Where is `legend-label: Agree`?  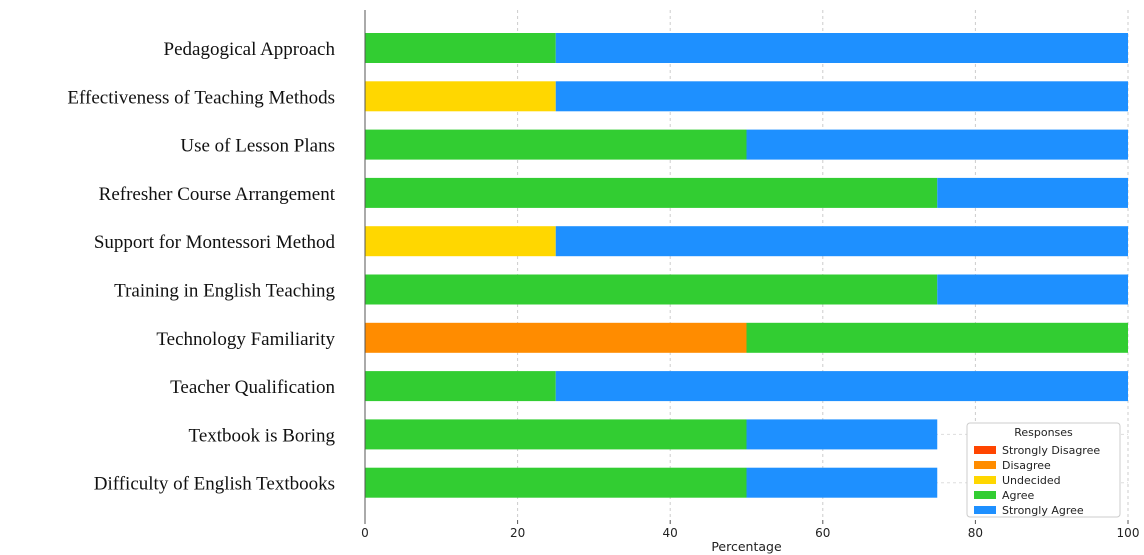 legend-label: Agree is located at coordinates (1018, 495).